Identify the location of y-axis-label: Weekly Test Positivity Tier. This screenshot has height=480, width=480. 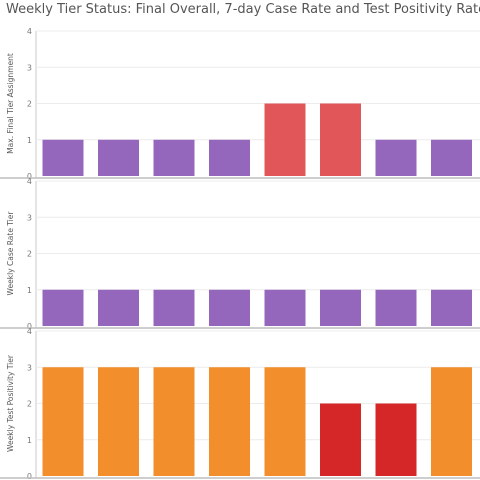
(10, 403).